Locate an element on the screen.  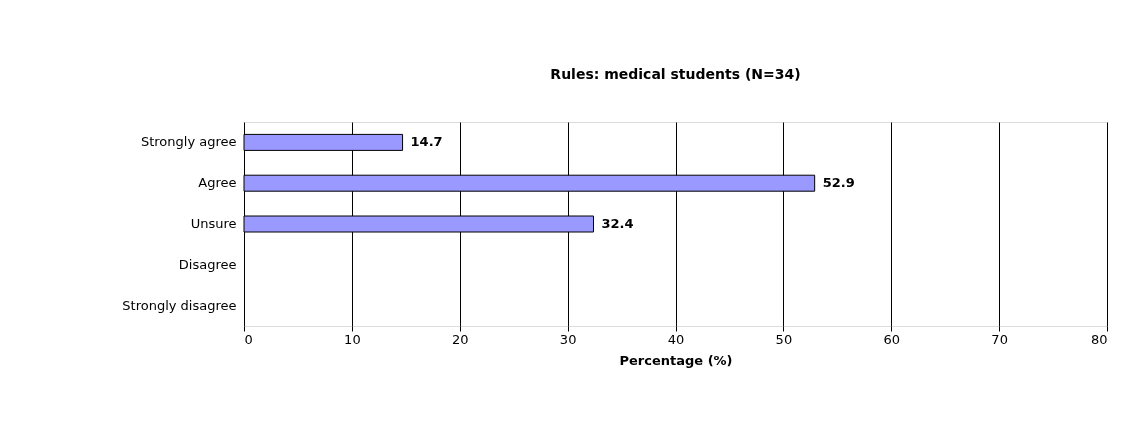
x-tick-label: 40 is located at coordinates (676, 339).